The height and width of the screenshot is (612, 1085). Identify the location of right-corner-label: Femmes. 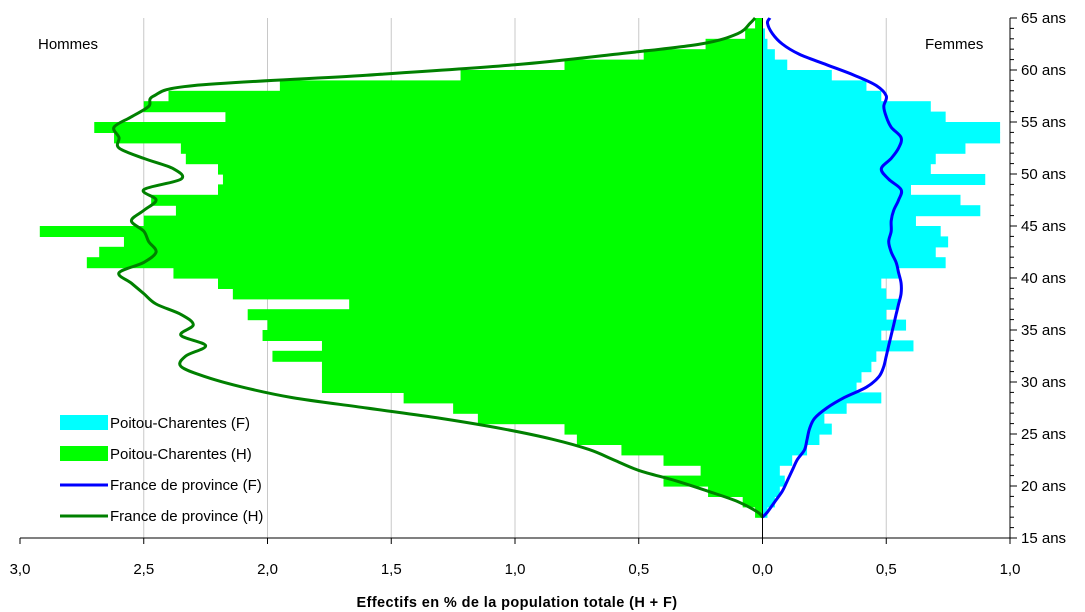
(954, 44).